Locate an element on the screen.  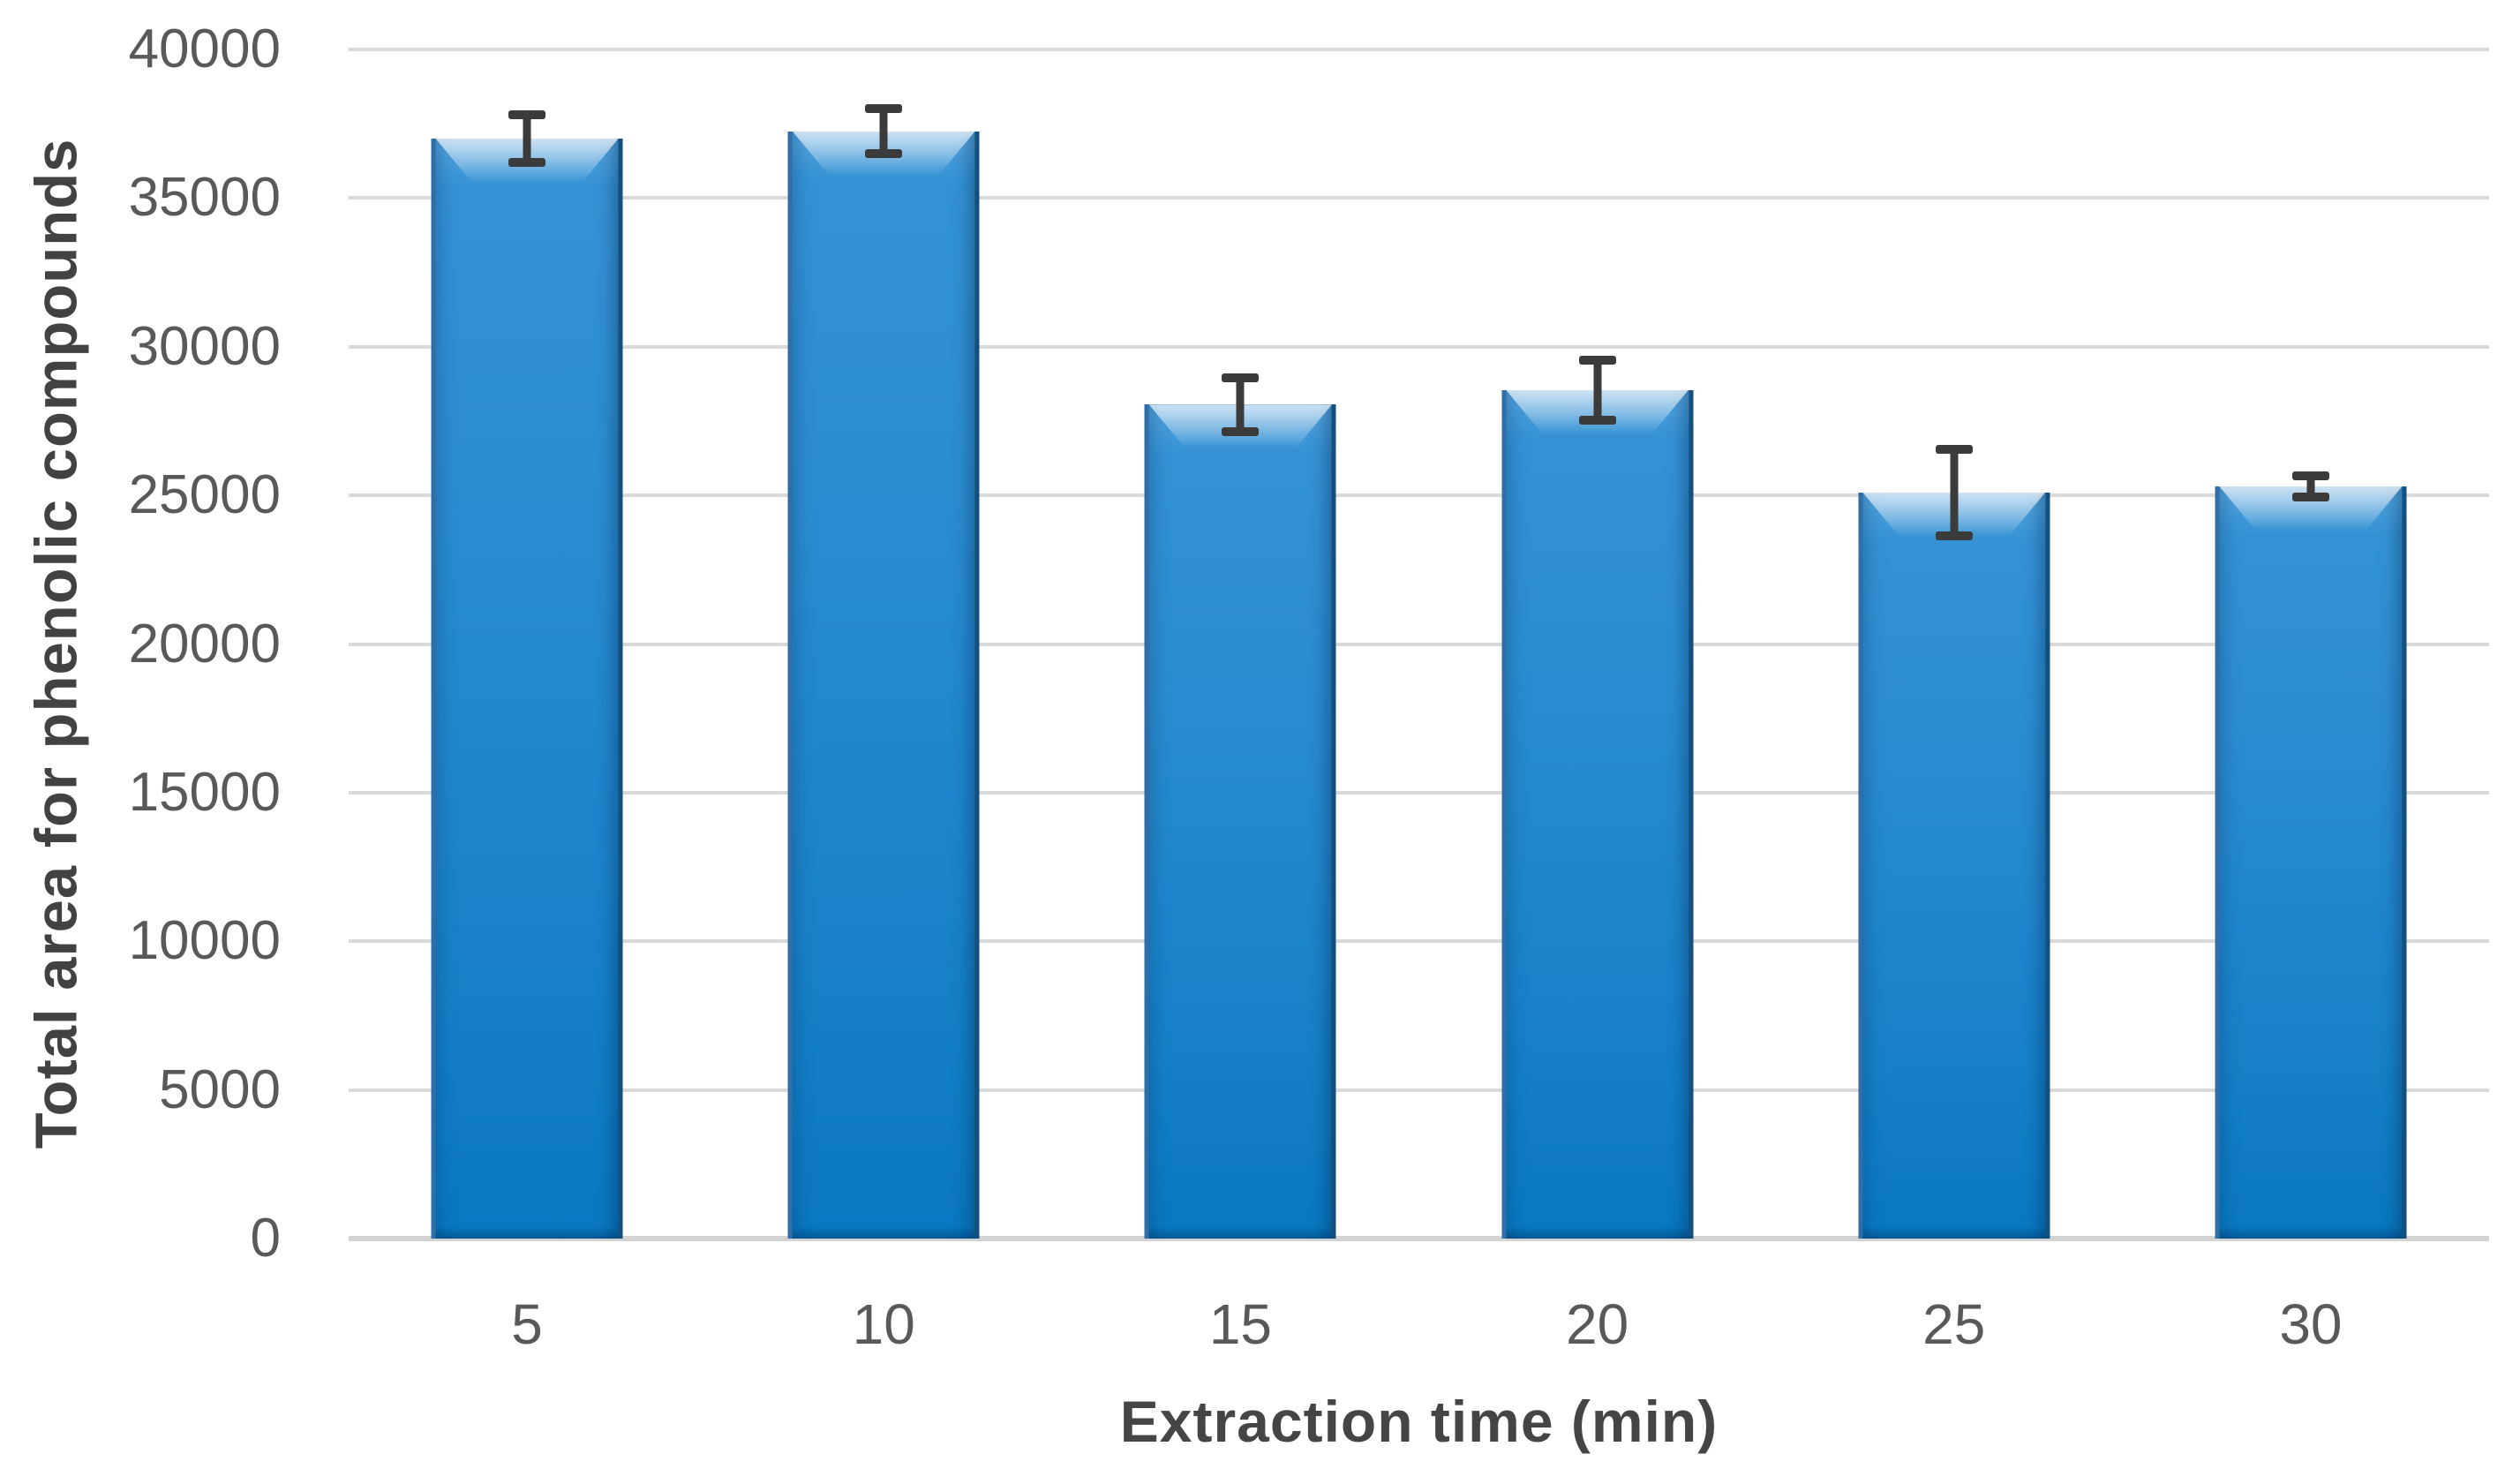
x-tick-label: 25 is located at coordinates (1954, 1324).